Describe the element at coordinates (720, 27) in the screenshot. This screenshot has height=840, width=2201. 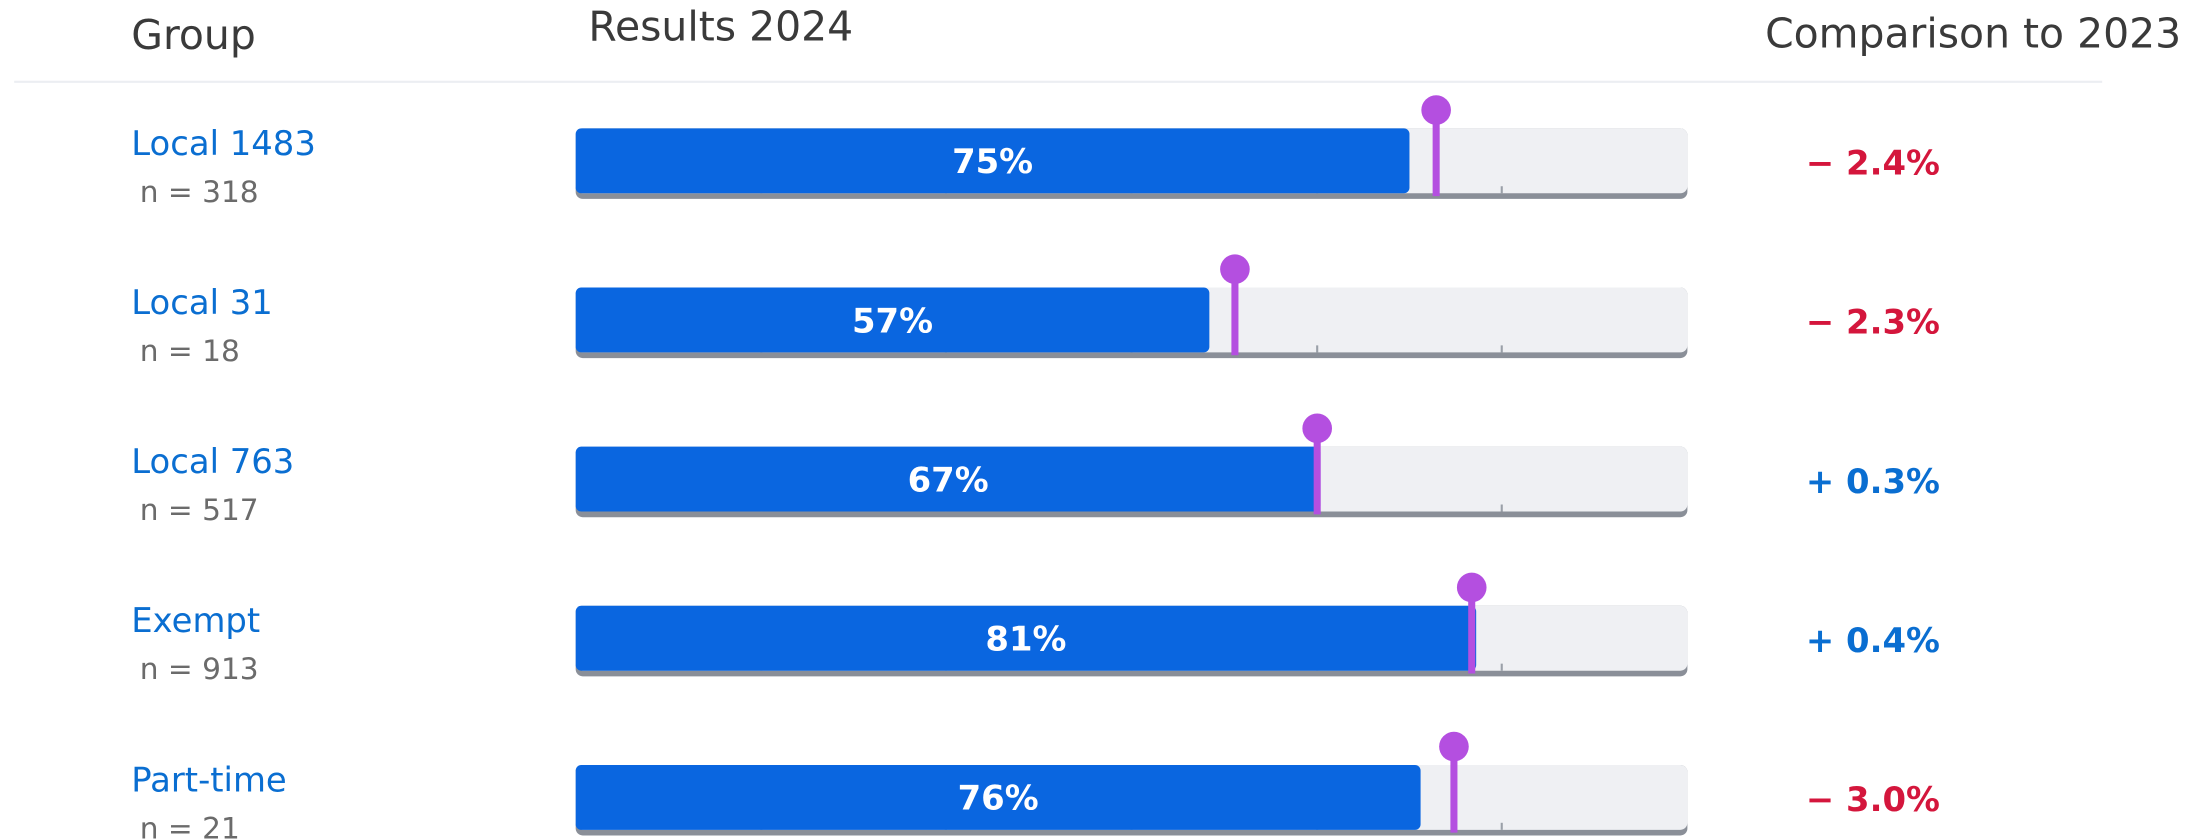
I see `header-results: Results 2024` at that location.